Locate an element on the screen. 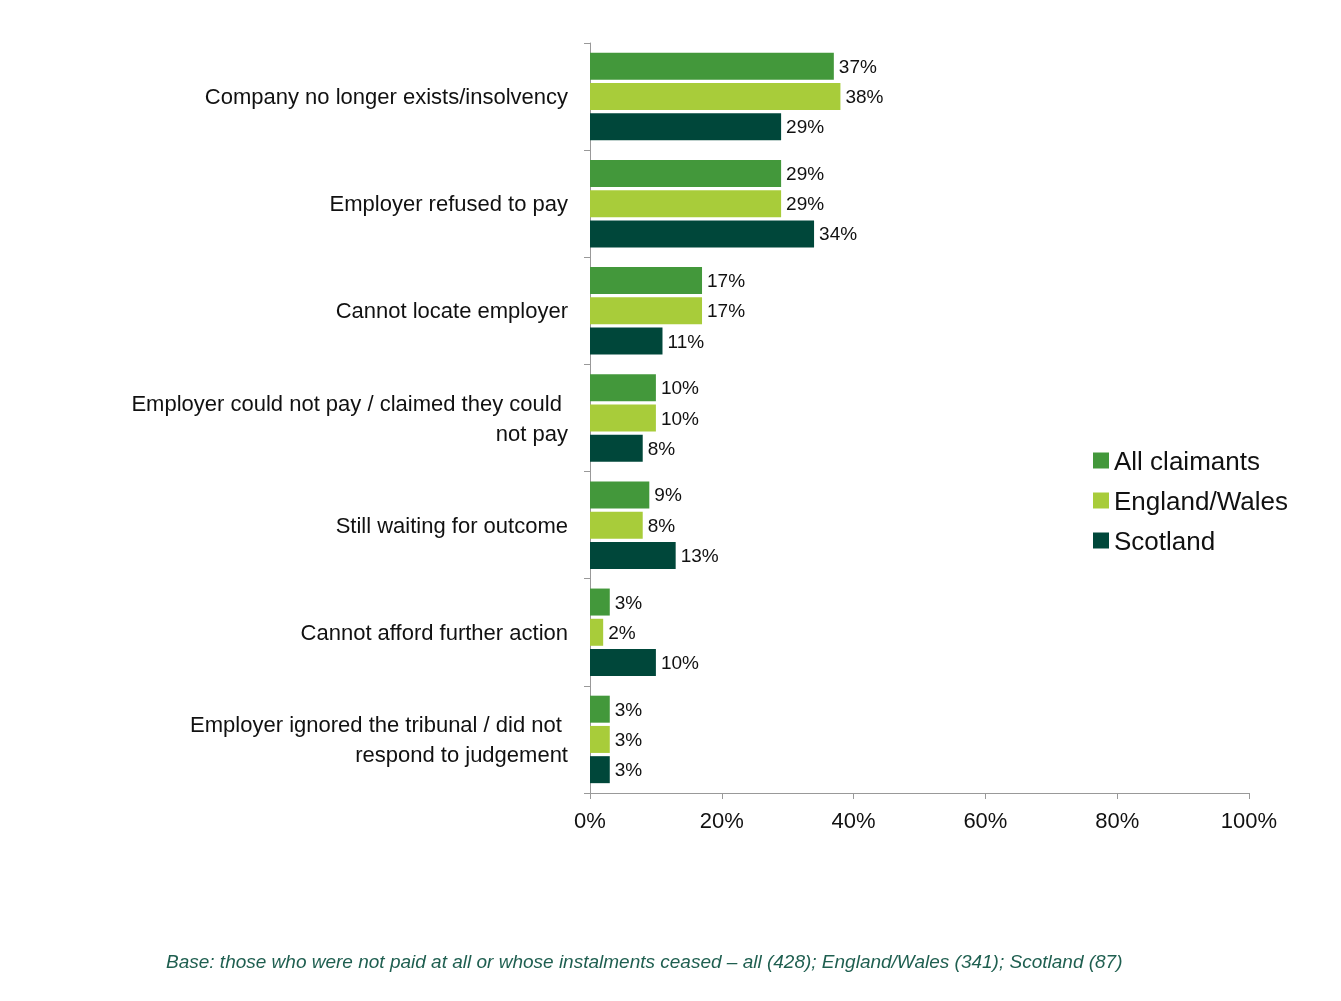 This screenshot has width=1341, height=1001. y-tick-label: Company no longer exists/insolvency is located at coordinates (386, 97).